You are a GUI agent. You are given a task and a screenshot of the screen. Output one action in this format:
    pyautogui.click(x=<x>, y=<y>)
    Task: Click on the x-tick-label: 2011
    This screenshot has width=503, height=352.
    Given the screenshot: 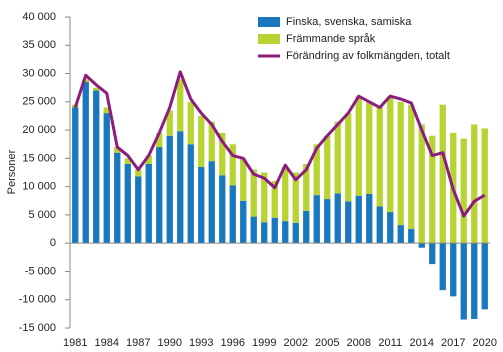 What is the action you would take?
    pyautogui.click(x=390, y=343)
    